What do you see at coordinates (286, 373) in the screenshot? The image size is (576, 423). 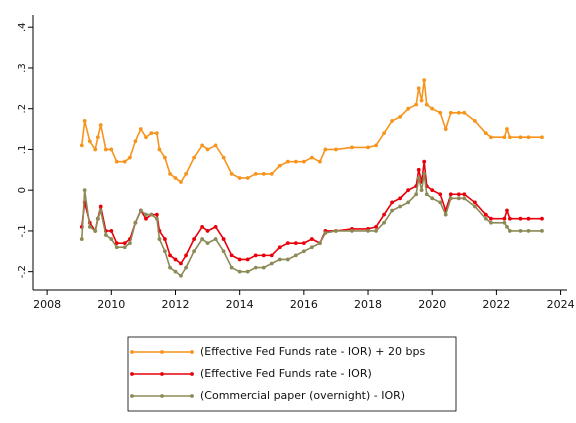 I see `legend-label: (Effective Fed Funds rate - IOR)` at bounding box center [286, 373].